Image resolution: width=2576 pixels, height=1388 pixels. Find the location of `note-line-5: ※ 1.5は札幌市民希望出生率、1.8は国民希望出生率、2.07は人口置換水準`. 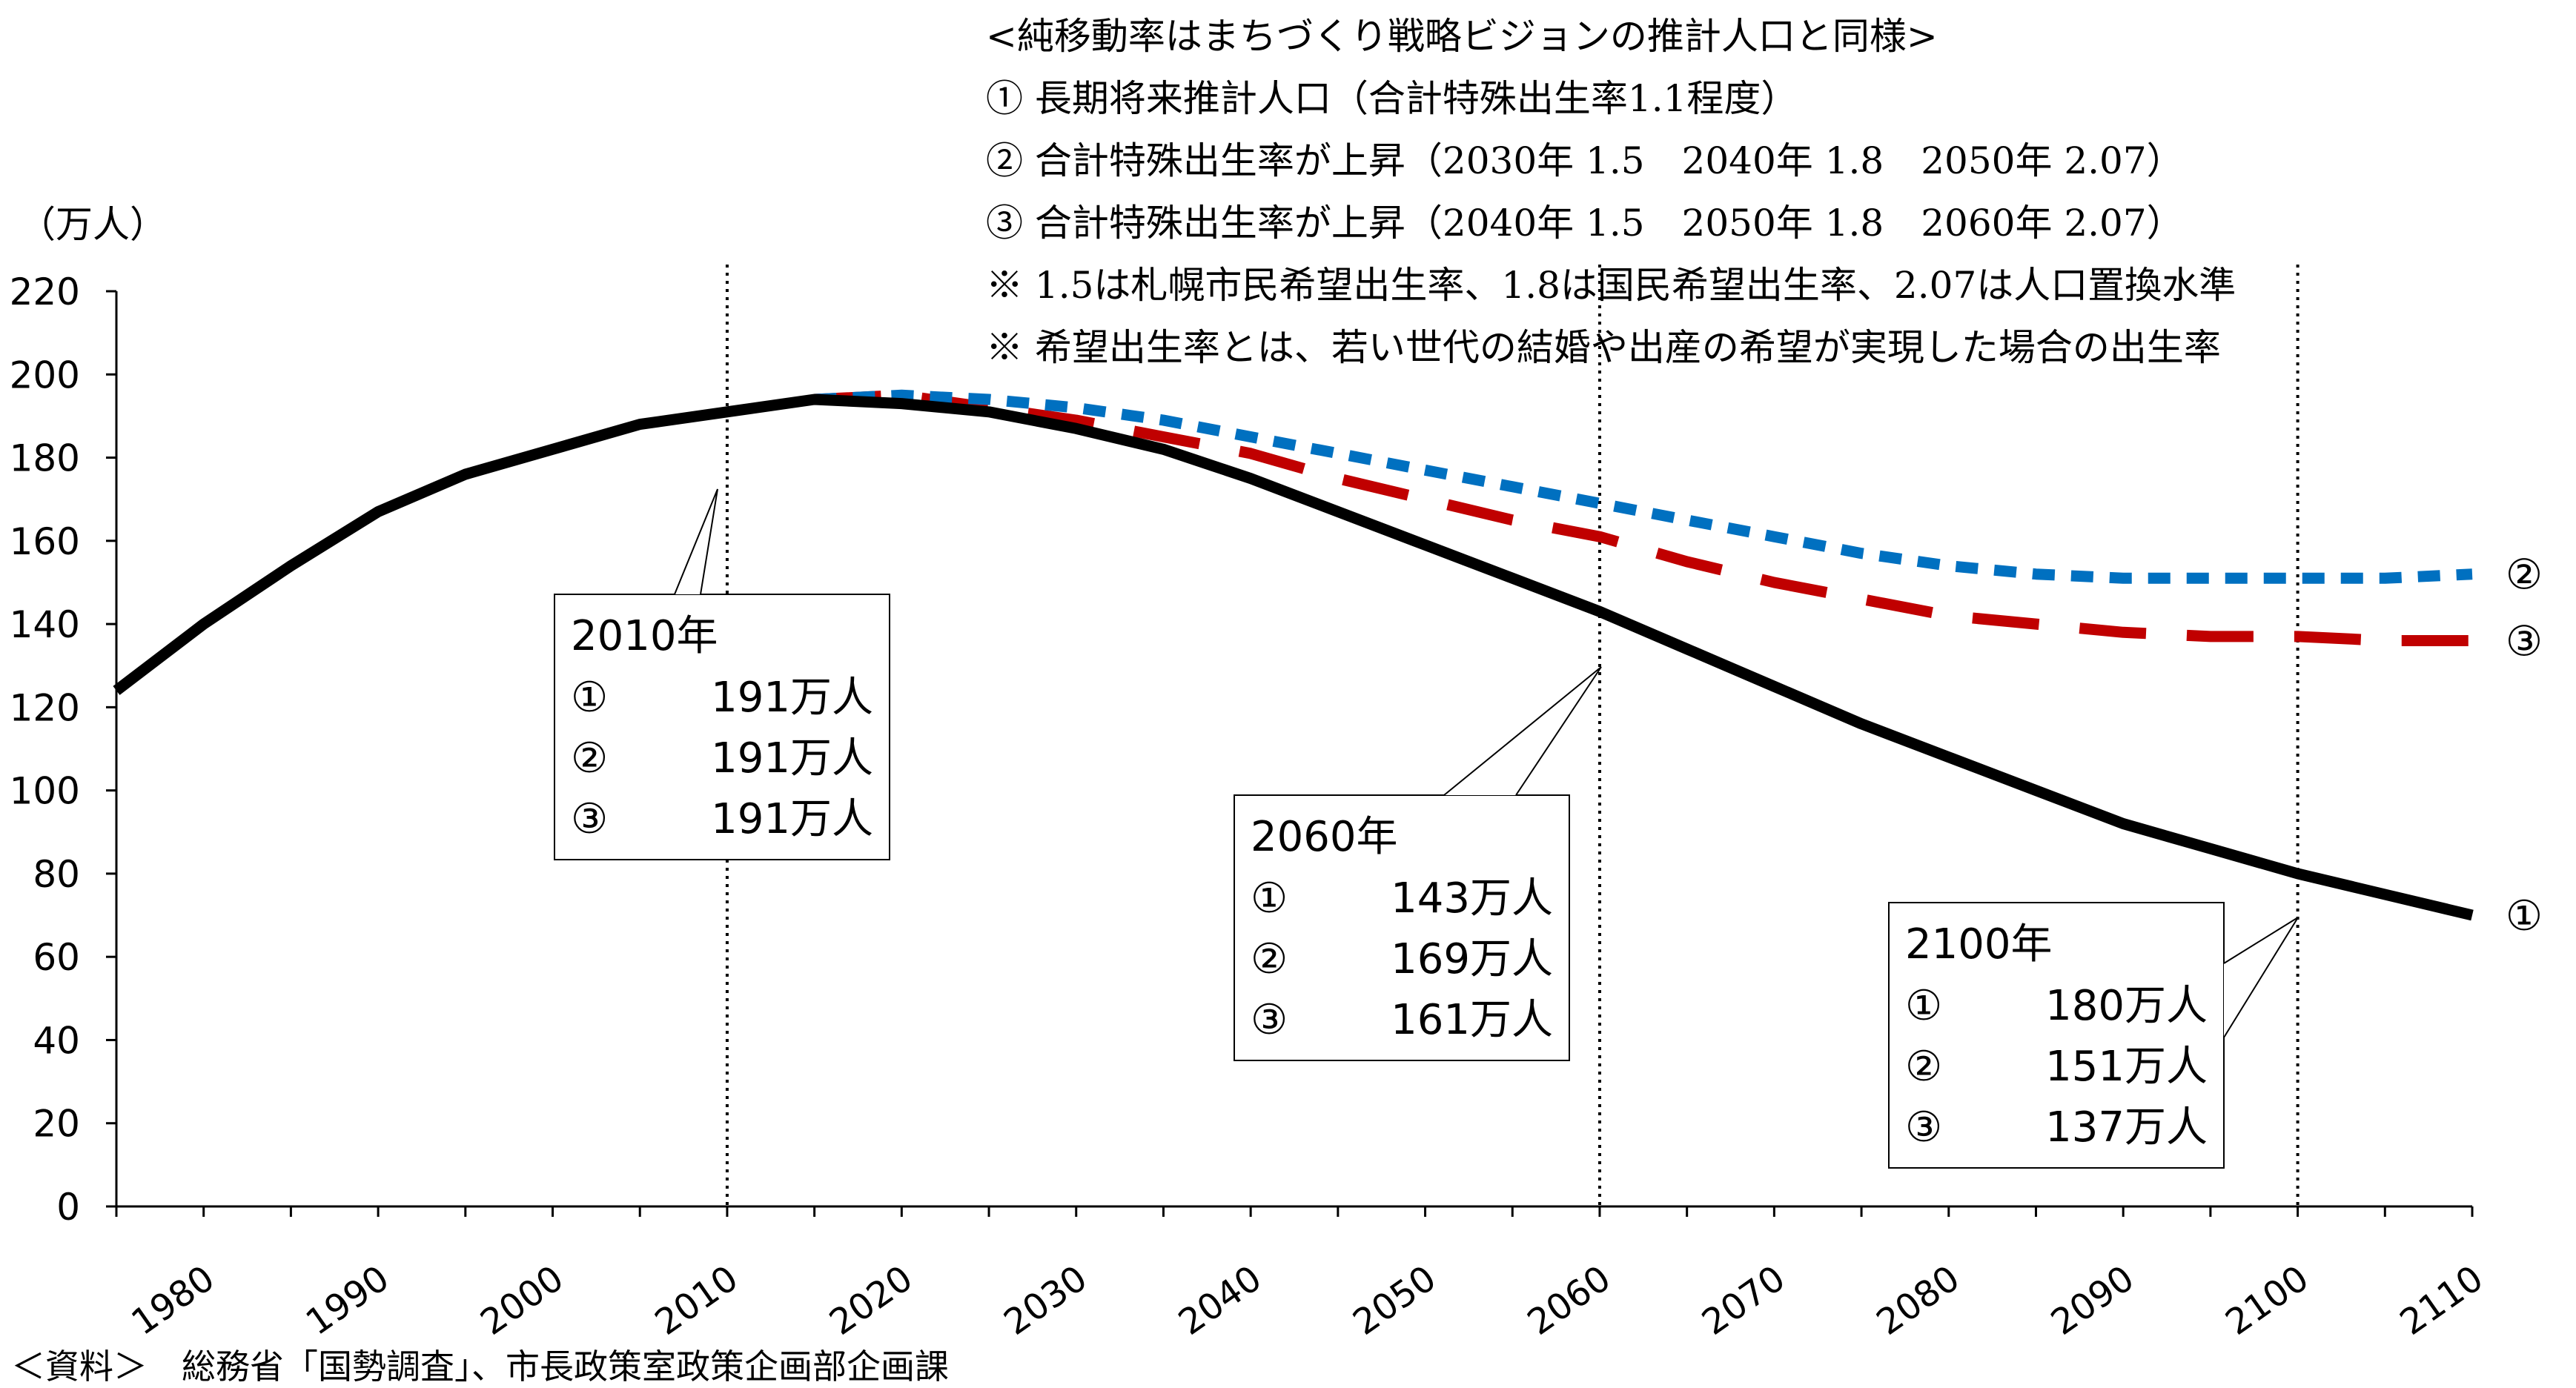

note-line-5: ※ 1.5は札幌市民希望出生率、1.8は国民希望出生率、2.07は人口置換水準 is located at coordinates (1611, 286).